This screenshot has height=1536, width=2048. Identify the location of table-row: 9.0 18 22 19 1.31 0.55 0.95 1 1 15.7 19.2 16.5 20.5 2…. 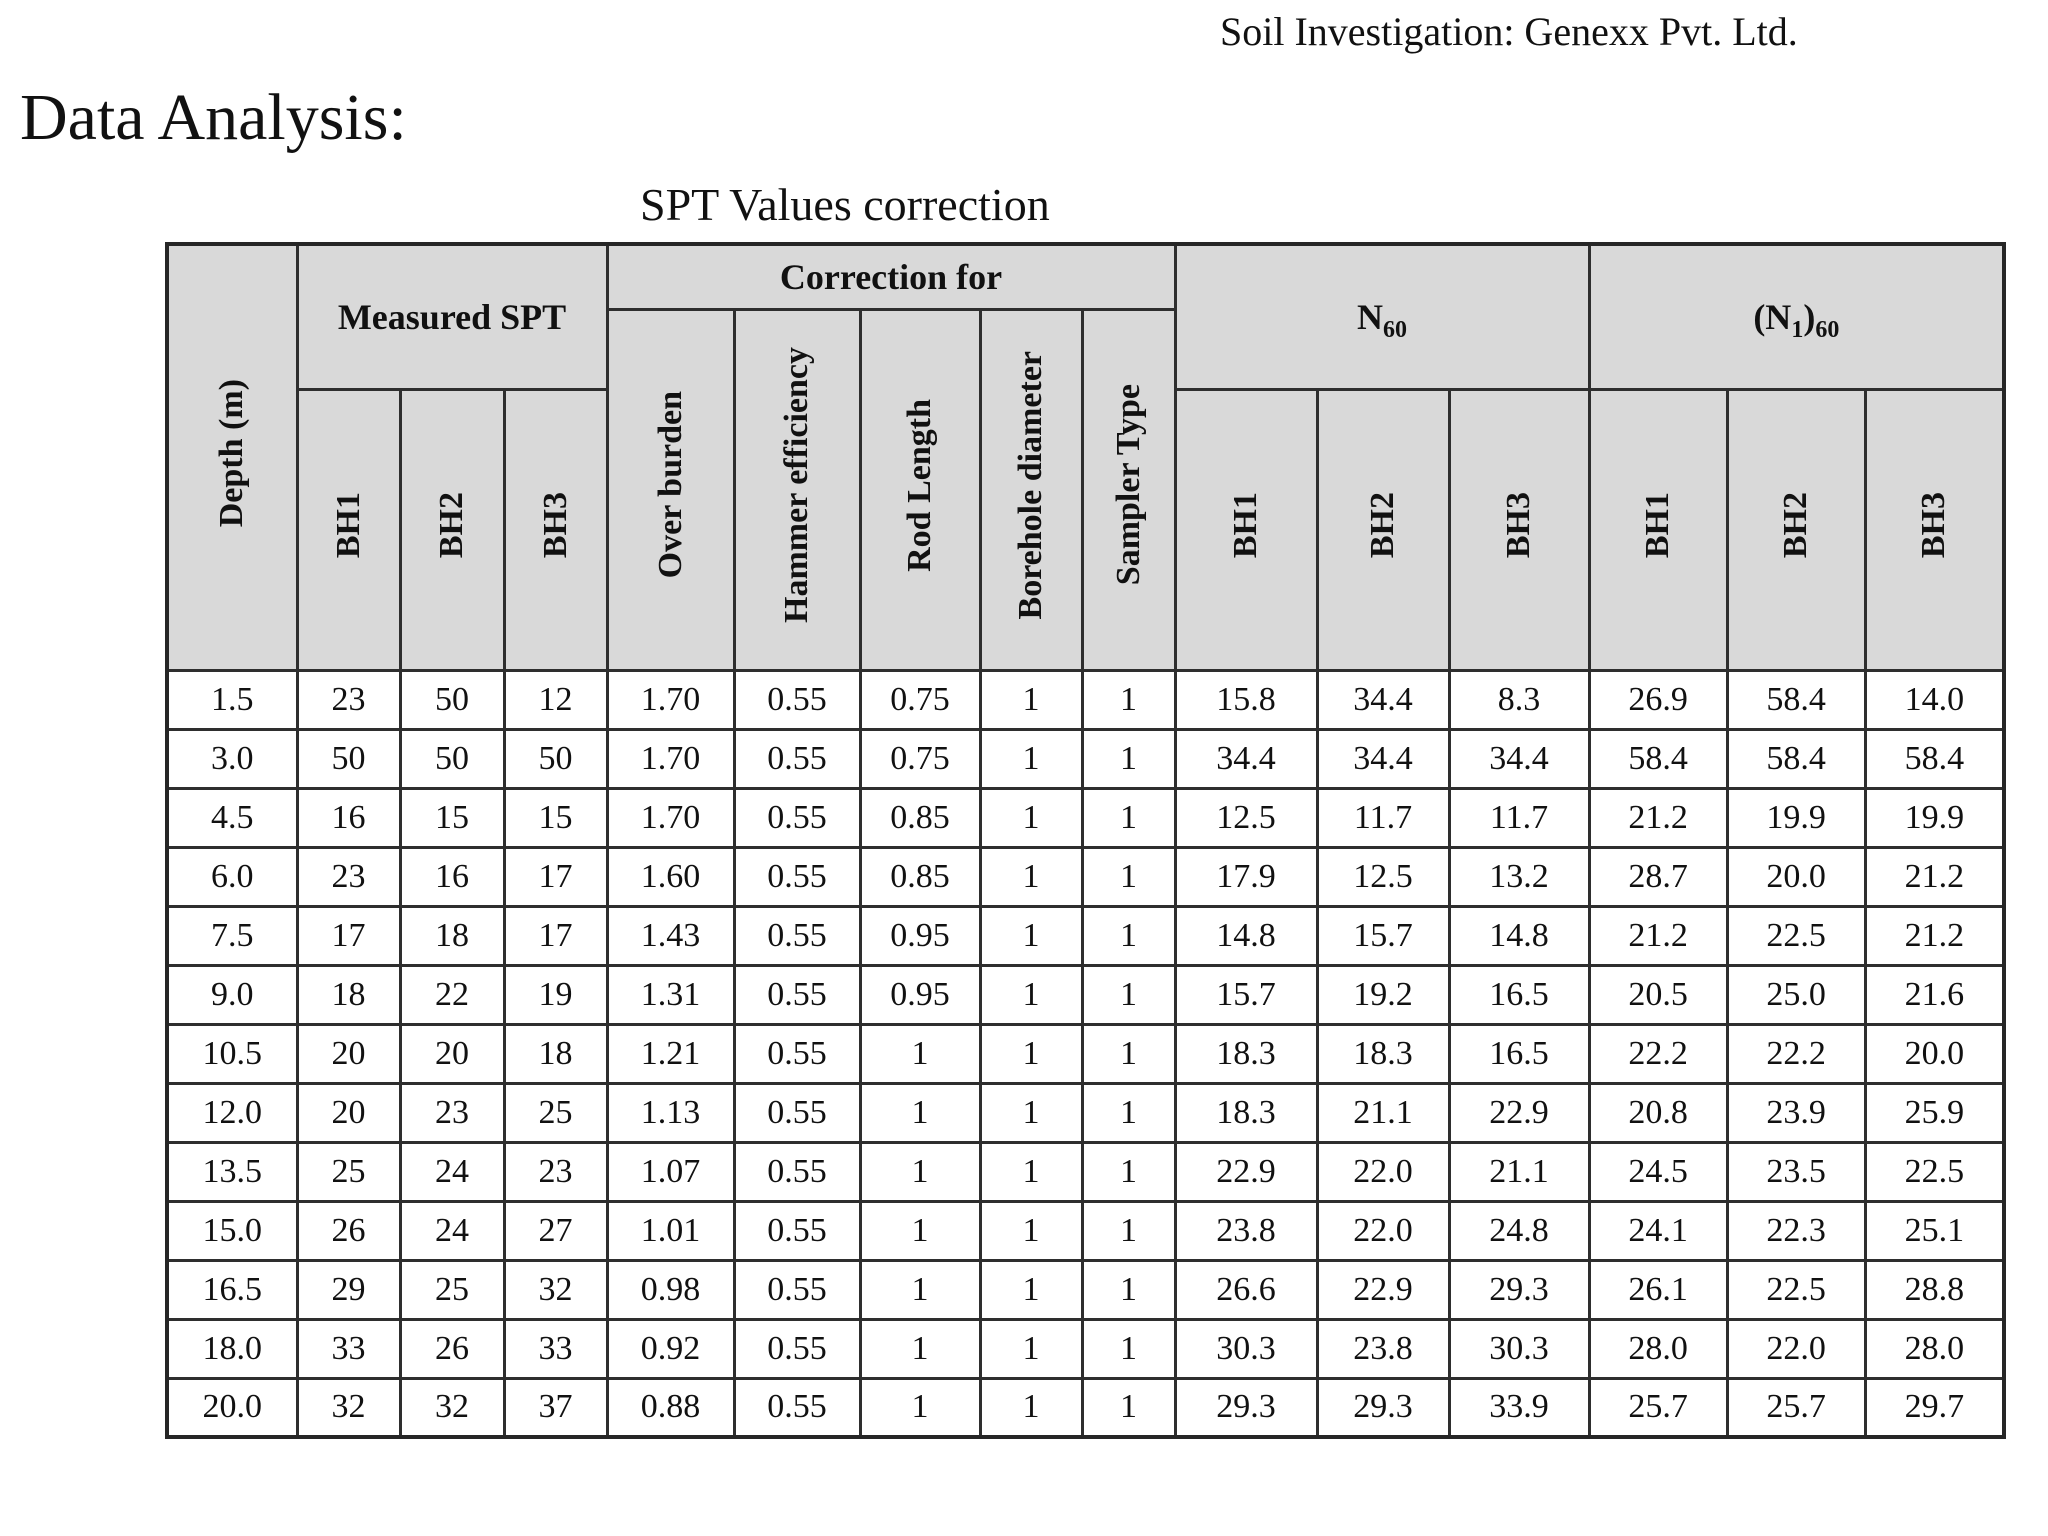
(1085, 994).